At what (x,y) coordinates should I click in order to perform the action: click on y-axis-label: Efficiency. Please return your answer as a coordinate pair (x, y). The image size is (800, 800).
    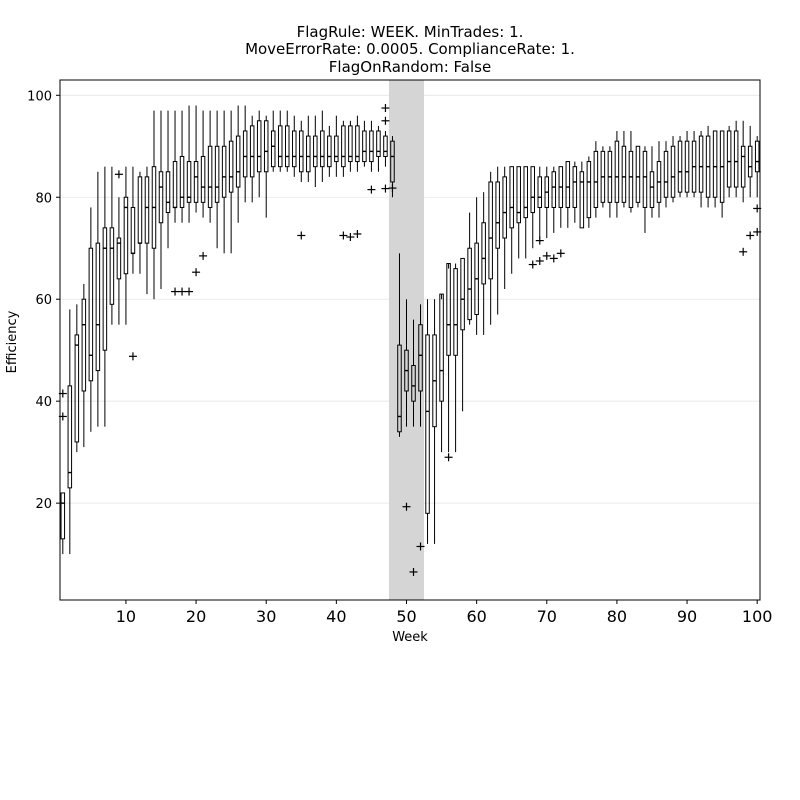
    Looking at the image, I should click on (12, 341).